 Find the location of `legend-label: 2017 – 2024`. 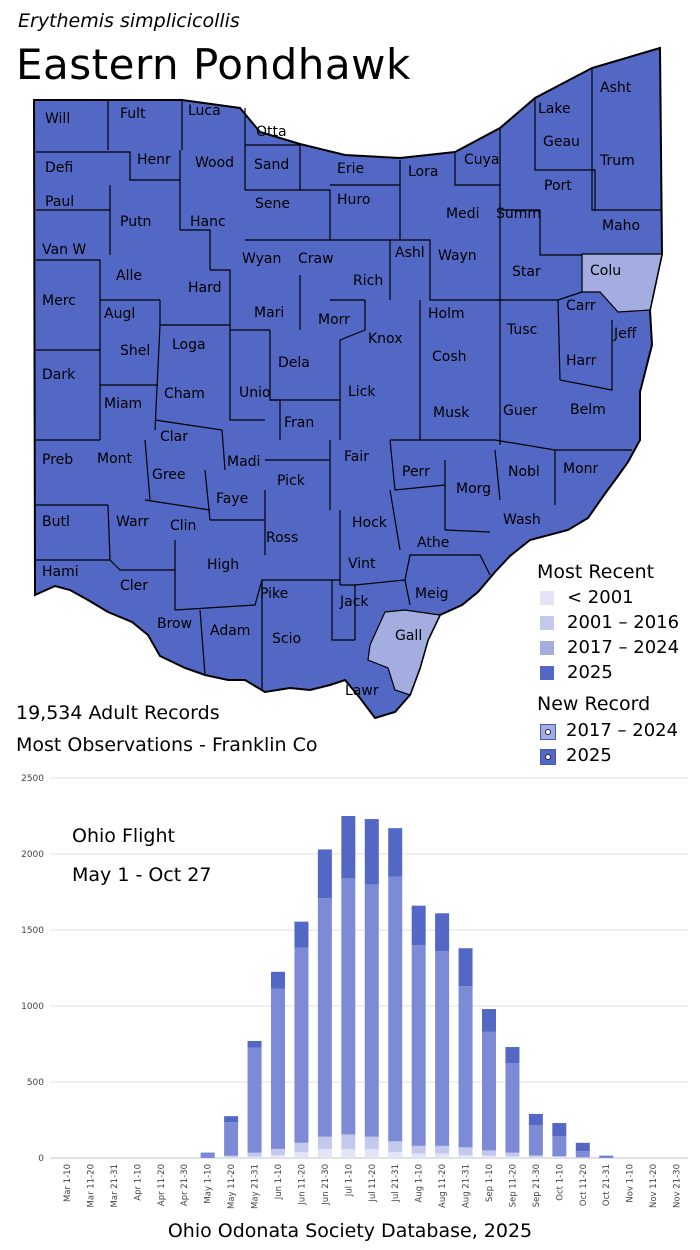

legend-label: 2017 – 2024 is located at coordinates (623, 647).